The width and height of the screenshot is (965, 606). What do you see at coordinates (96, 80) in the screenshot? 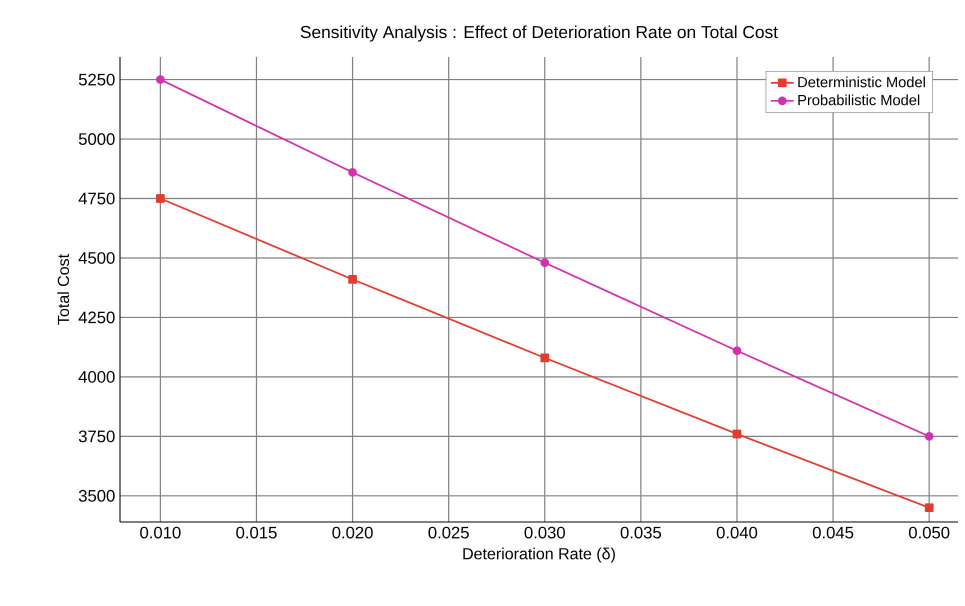
I see `y-tick-label: 5250` at bounding box center [96, 80].